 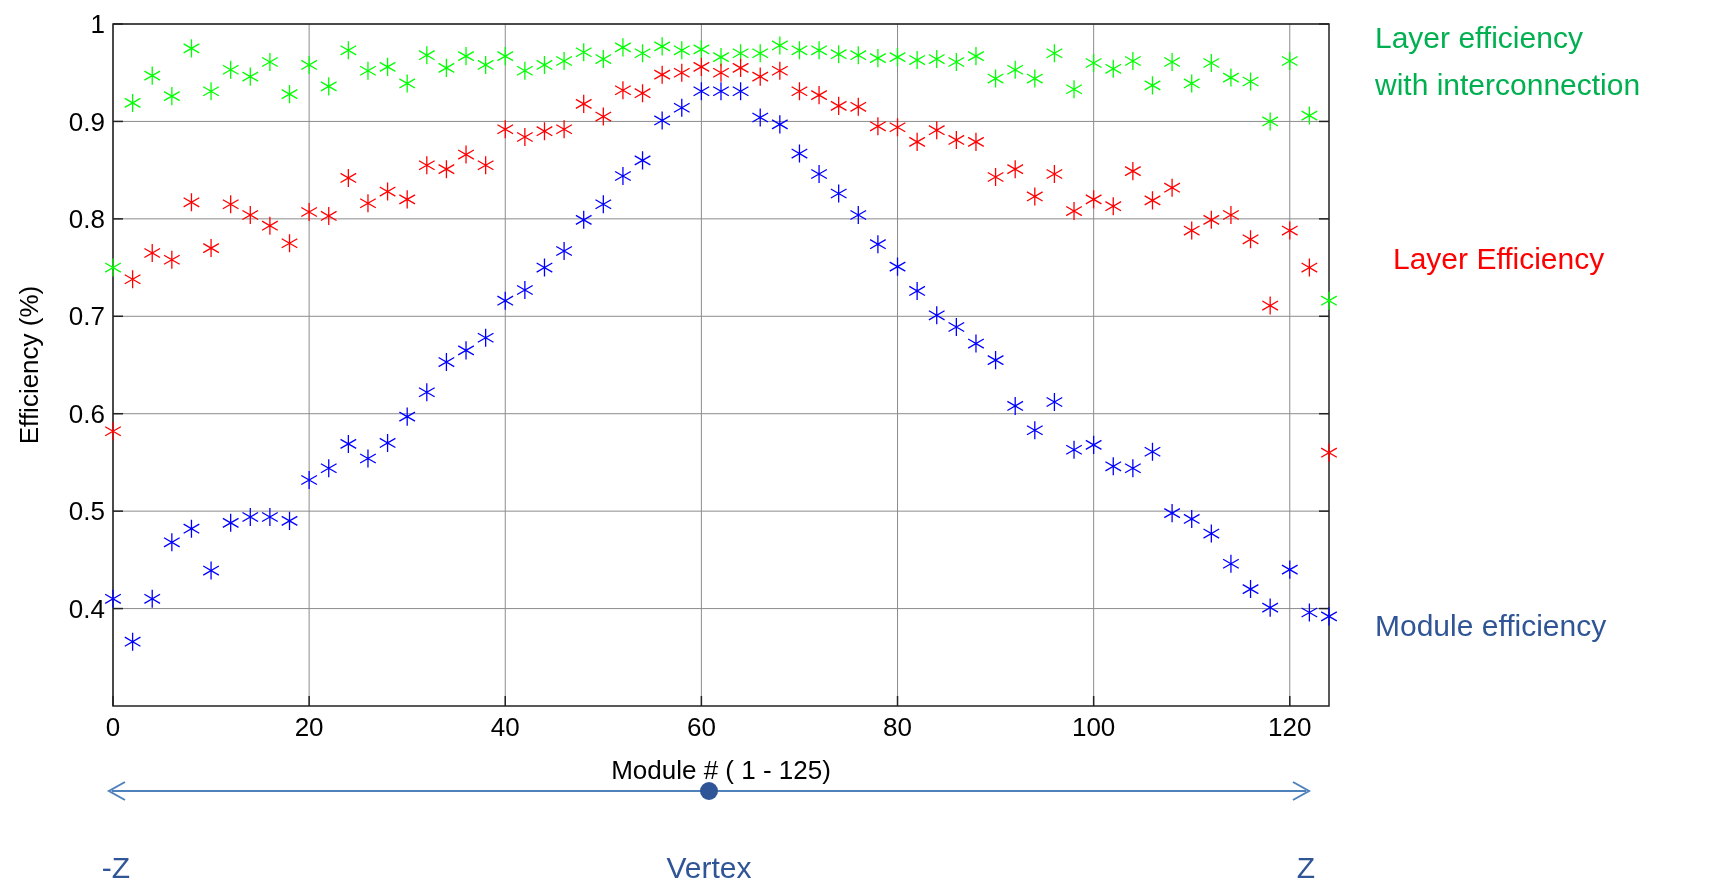 I want to click on x-tick-label: 120, so click(x=1290, y=727).